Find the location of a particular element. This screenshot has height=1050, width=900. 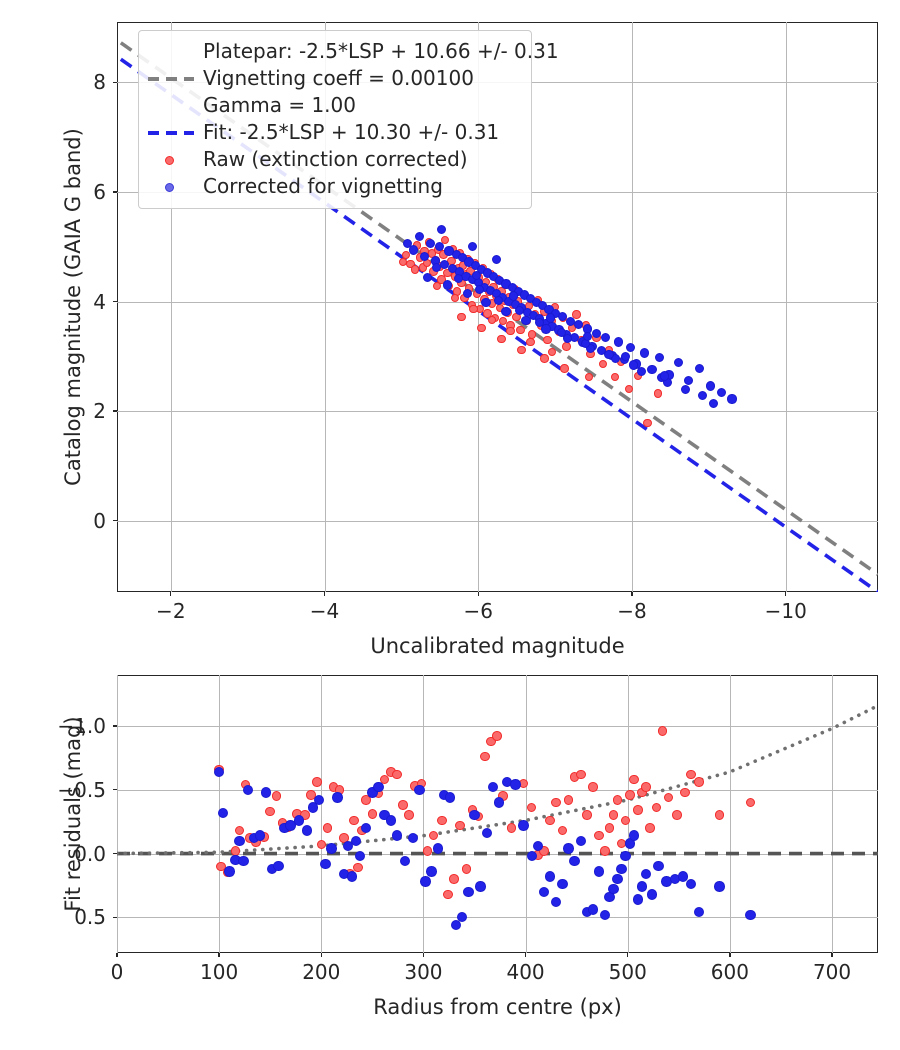

legend-dashed-grey-line-icon is located at coordinates (171, 78).